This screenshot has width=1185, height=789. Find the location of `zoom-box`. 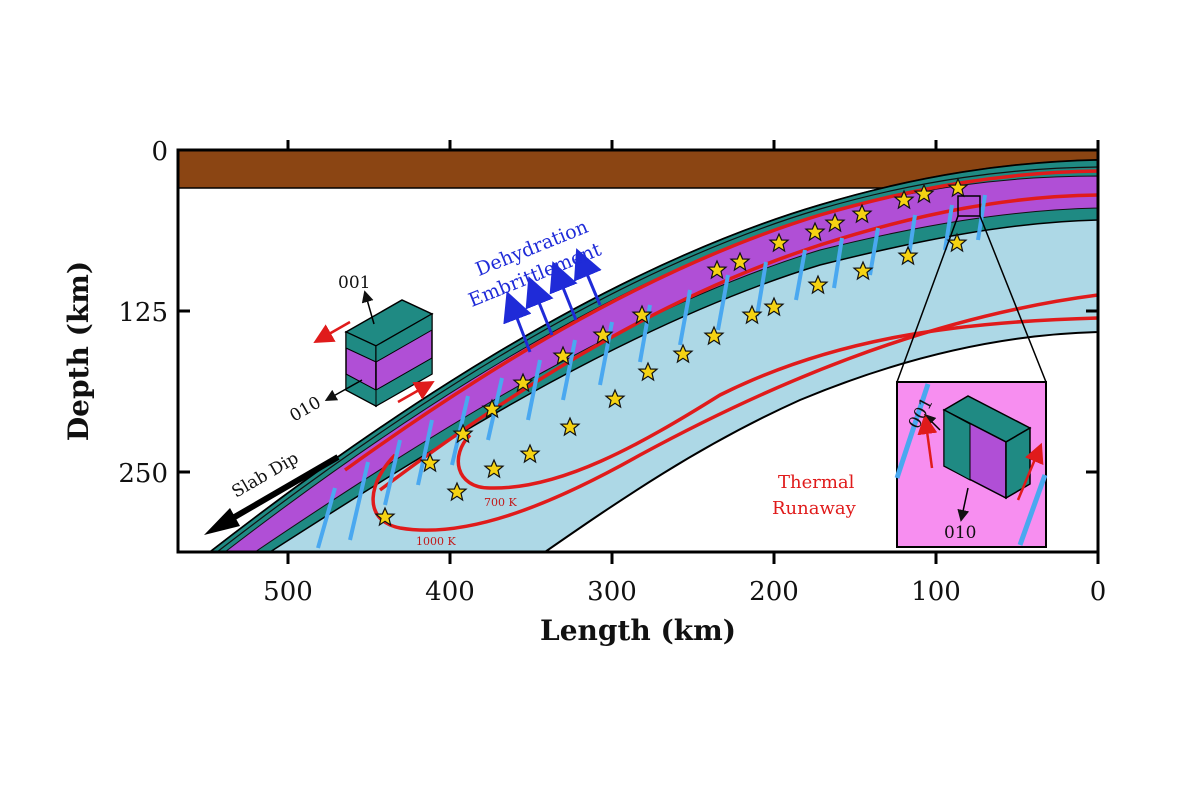

zoom-box is located at coordinates (969, 206).